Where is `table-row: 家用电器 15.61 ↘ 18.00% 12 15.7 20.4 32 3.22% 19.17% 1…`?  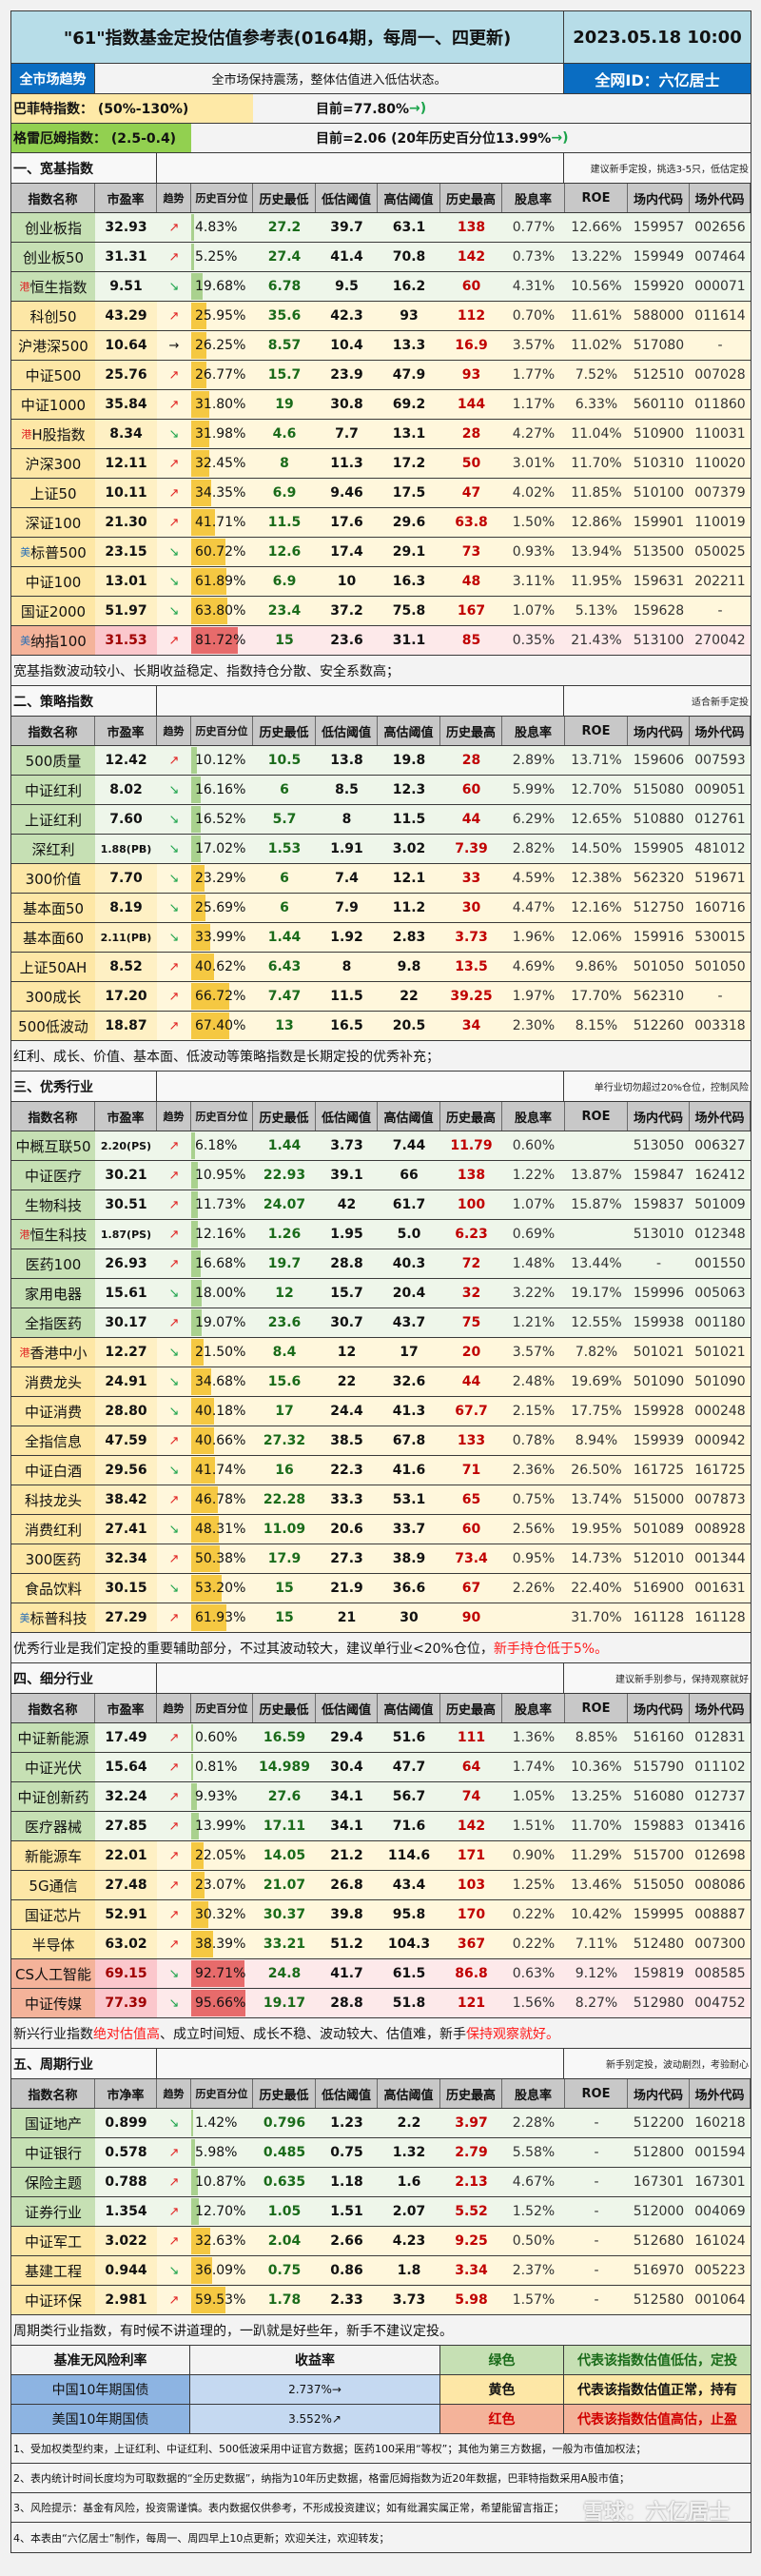 table-row: 家用电器 15.61 ↘ 18.00% 12 15.7 20.4 32 3.22% 19.17% 1… is located at coordinates (381, 1293).